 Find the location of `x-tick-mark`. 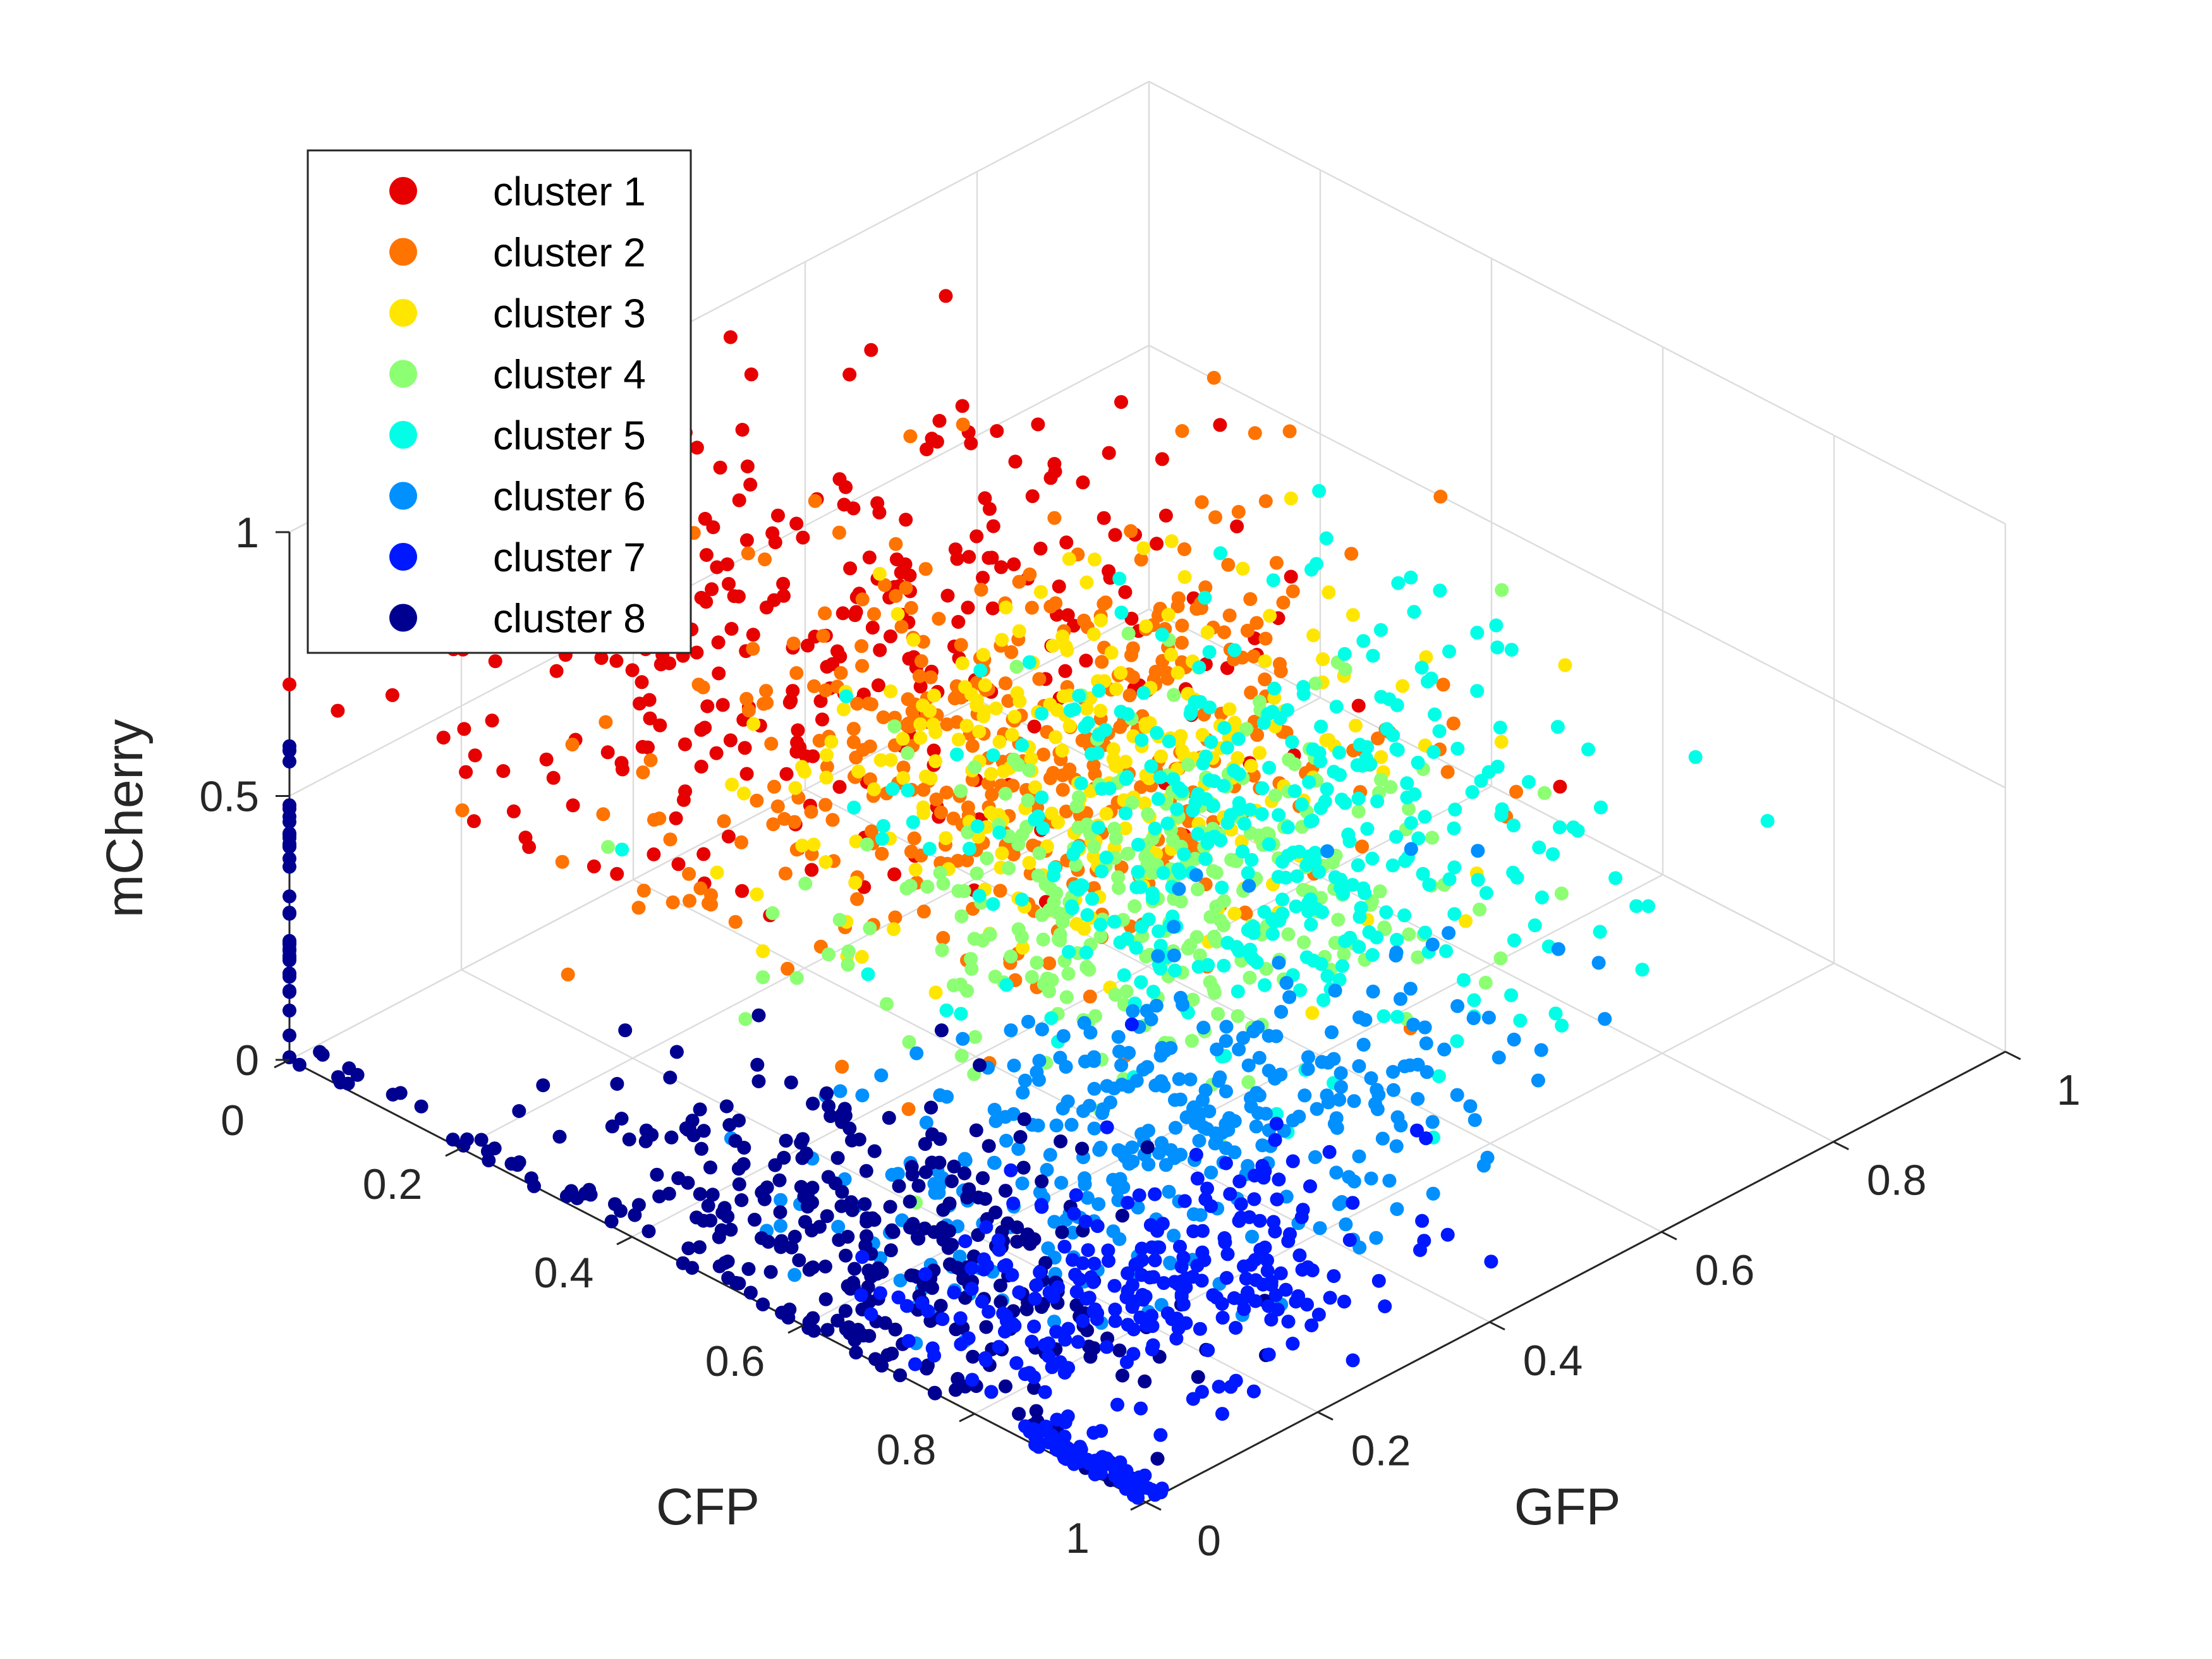

x-tick-mark is located at coordinates (624, 1241).